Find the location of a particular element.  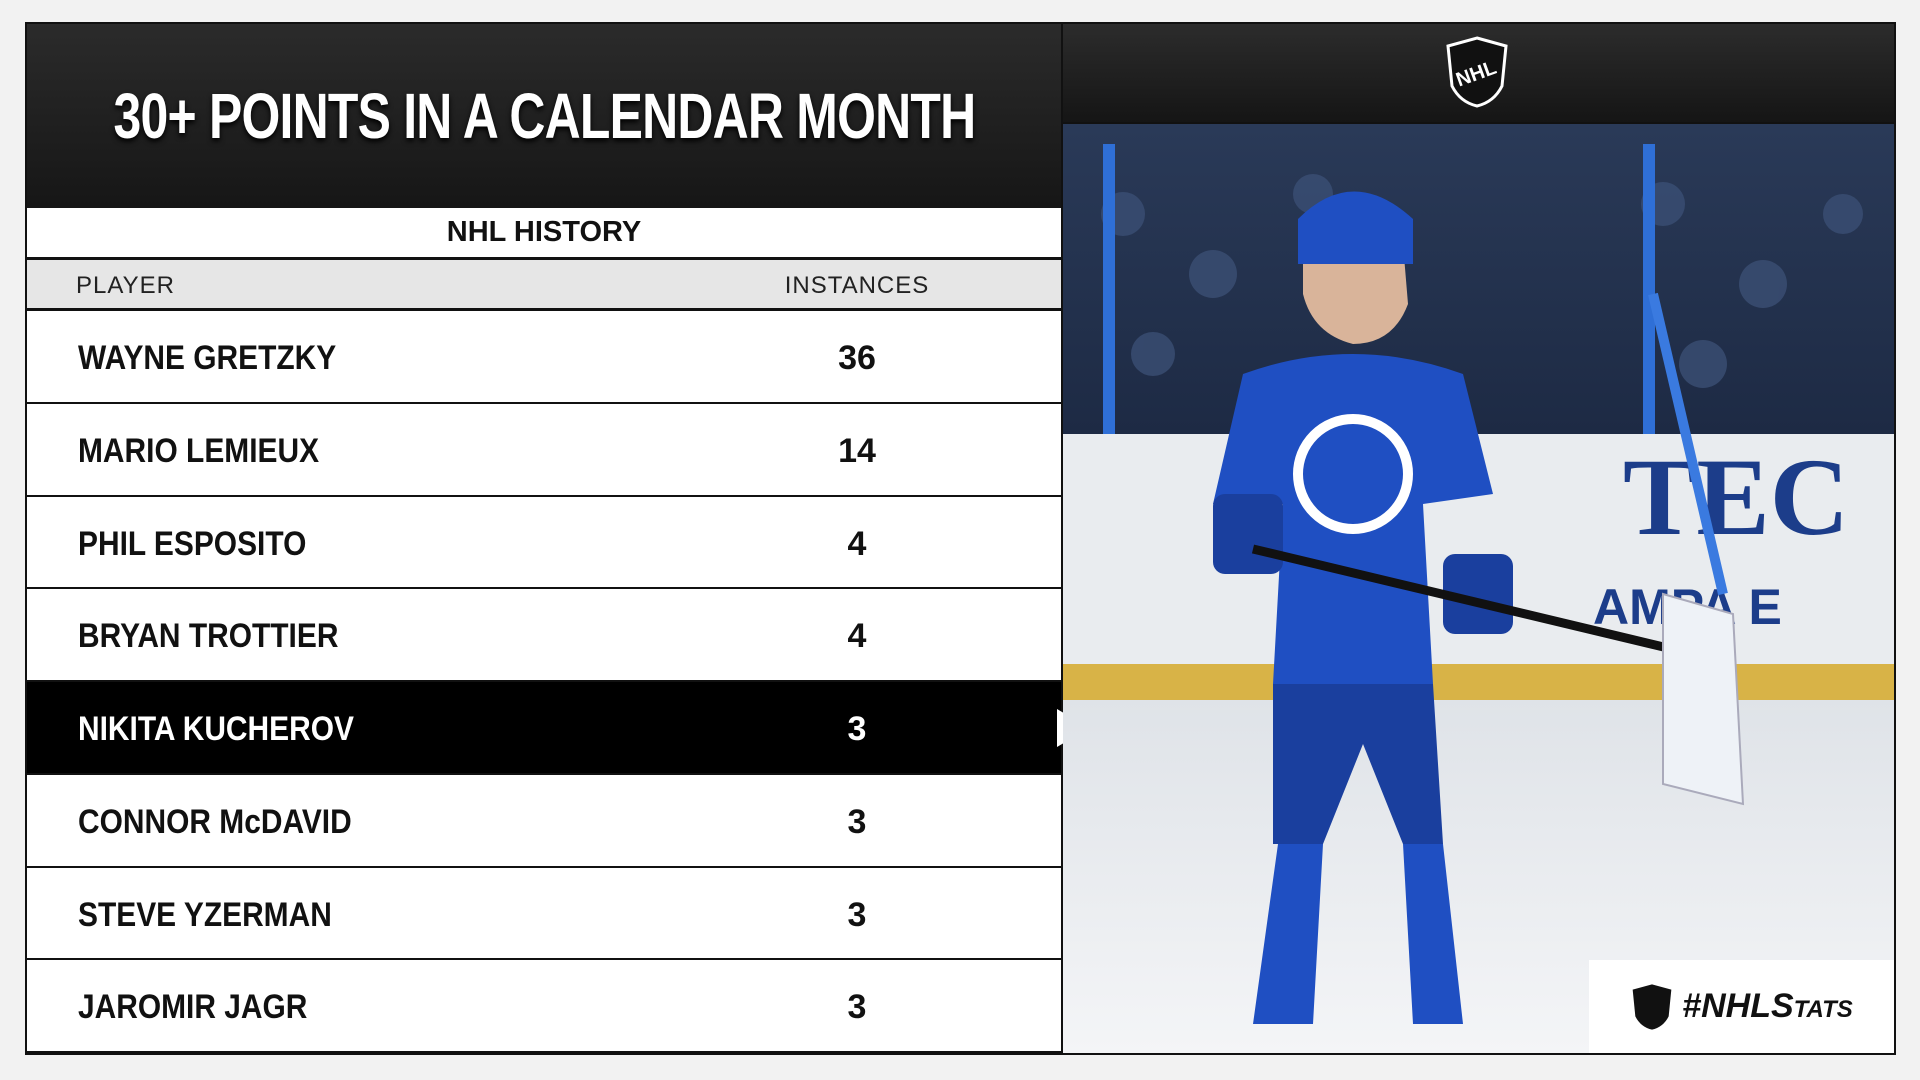

player-name: STEVE YZERMAN is located at coordinates (205, 914).